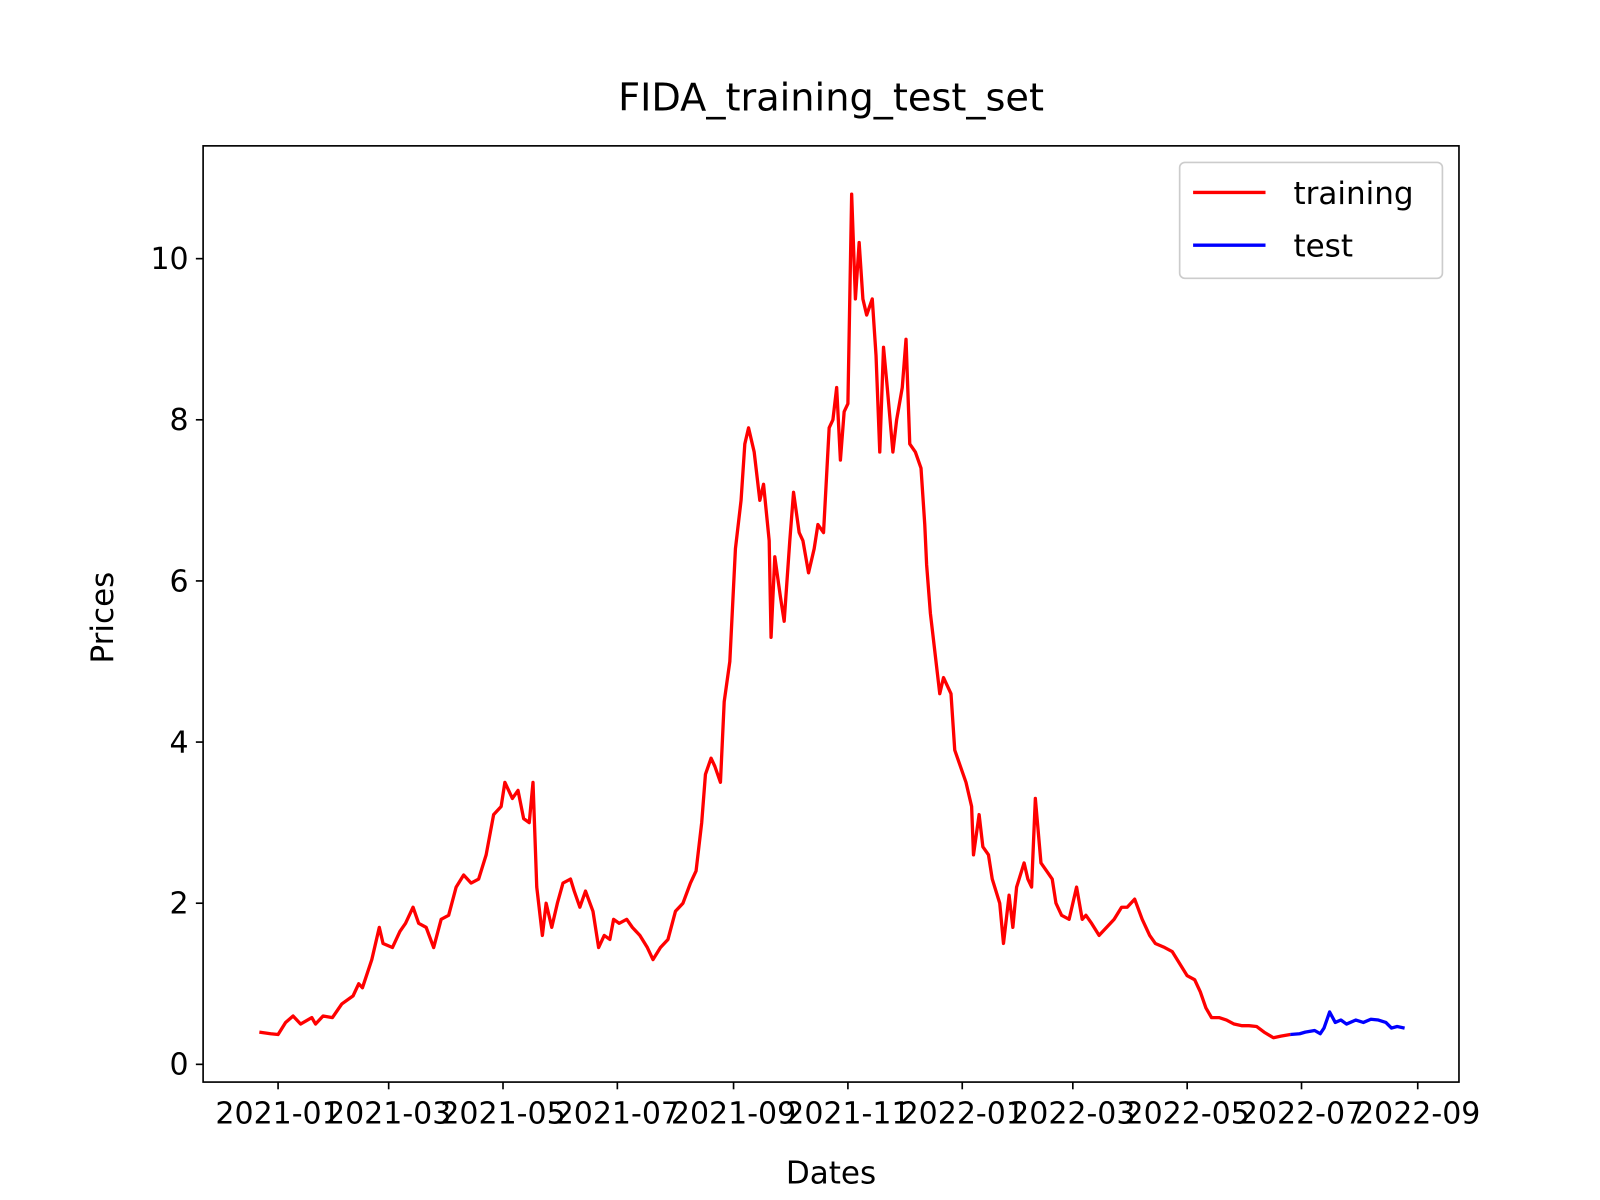 The image size is (1600, 1200). Describe the element at coordinates (179, 742) in the screenshot. I see `y-tick-label: 4` at that location.